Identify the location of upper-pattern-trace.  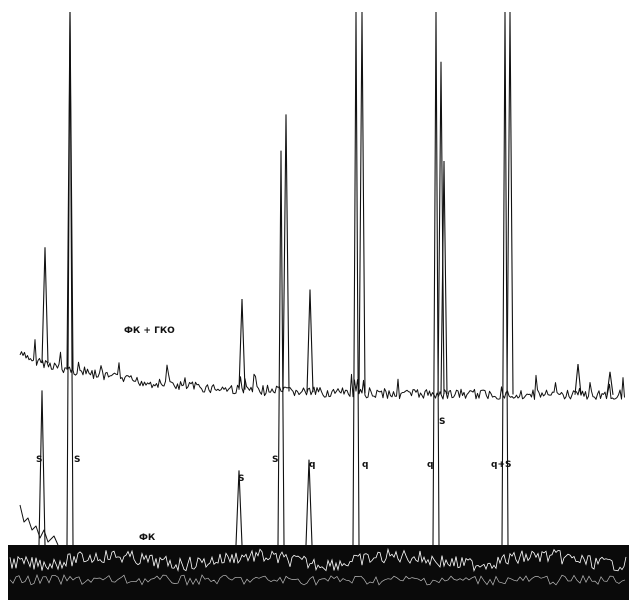
(322, 369).